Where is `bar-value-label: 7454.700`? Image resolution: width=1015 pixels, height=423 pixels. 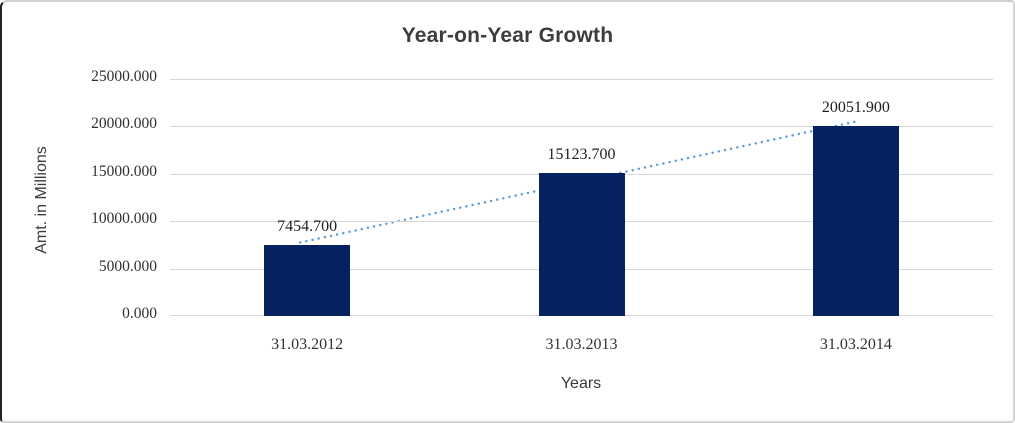 bar-value-label: 7454.700 is located at coordinates (307, 227).